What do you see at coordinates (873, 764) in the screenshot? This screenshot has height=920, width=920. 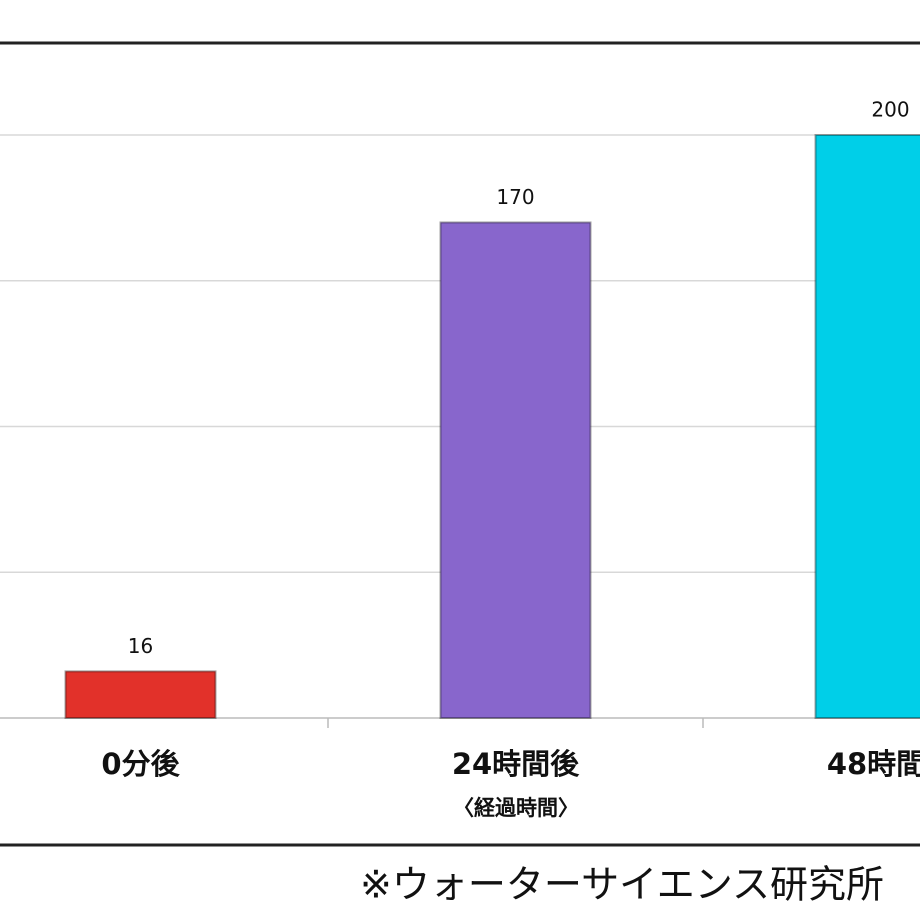 I see `x-tick-label: 48時間後` at bounding box center [873, 764].